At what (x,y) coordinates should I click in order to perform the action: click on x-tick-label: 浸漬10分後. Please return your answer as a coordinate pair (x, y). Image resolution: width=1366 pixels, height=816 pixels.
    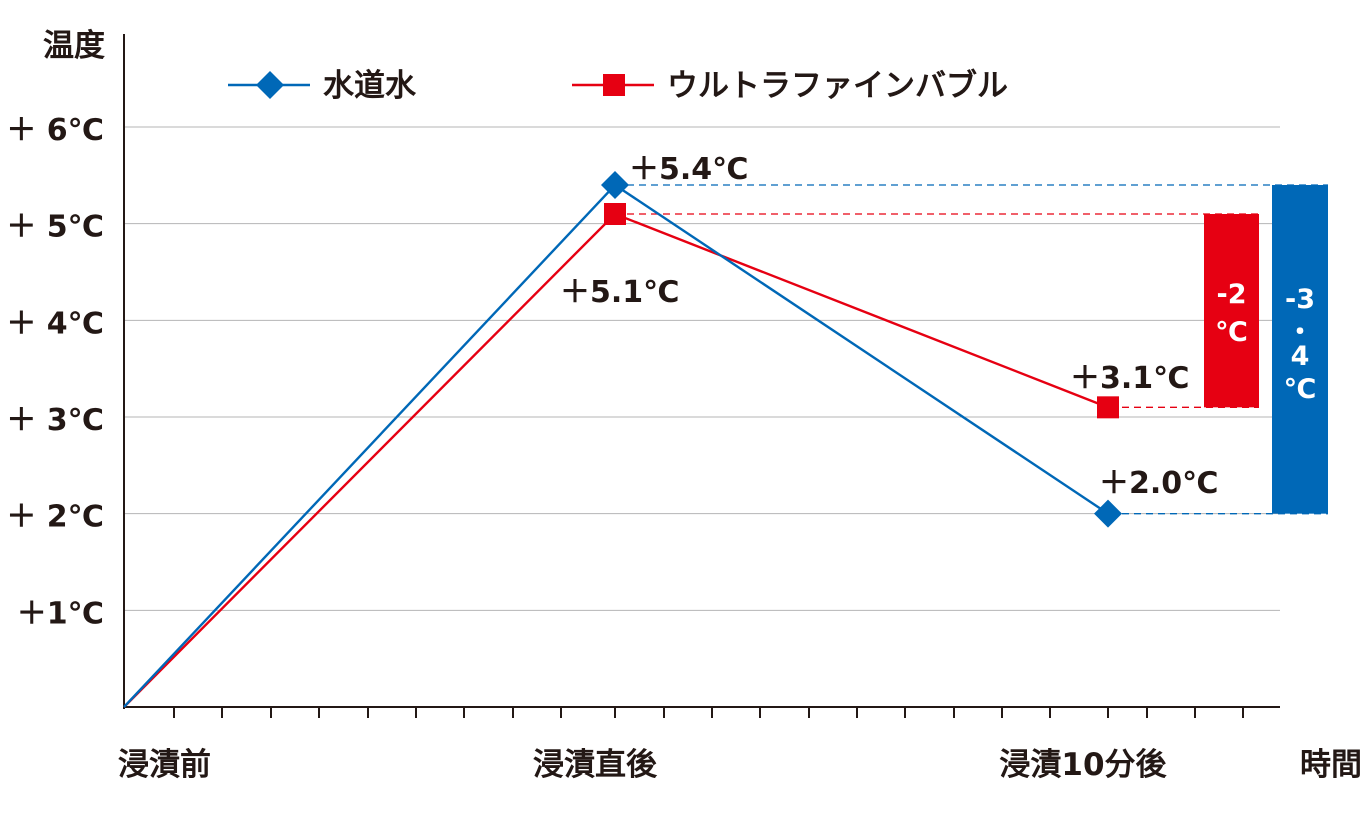
    Looking at the image, I should click on (1083, 765).